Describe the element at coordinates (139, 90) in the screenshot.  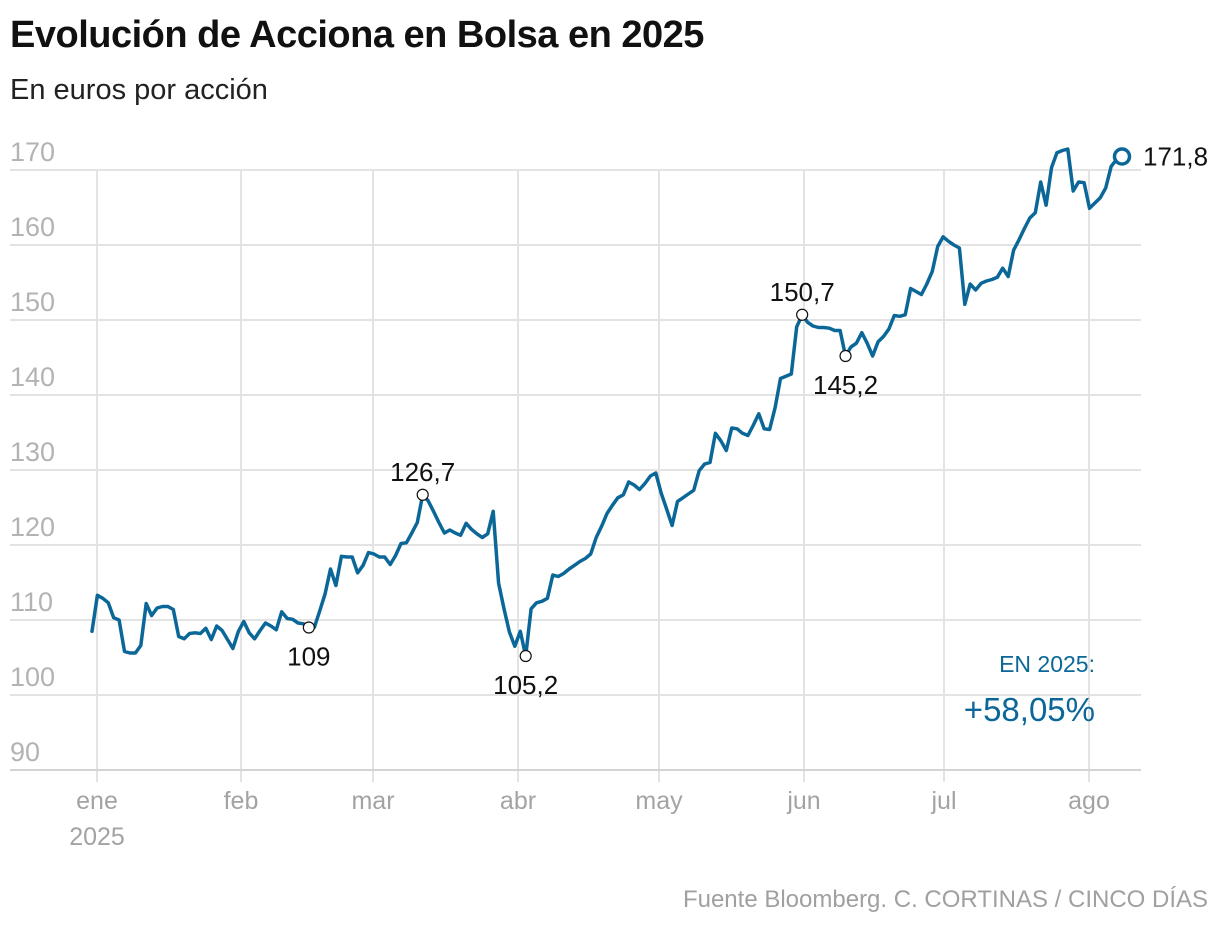
I see `chart-subtitle: En euros por acción` at that location.